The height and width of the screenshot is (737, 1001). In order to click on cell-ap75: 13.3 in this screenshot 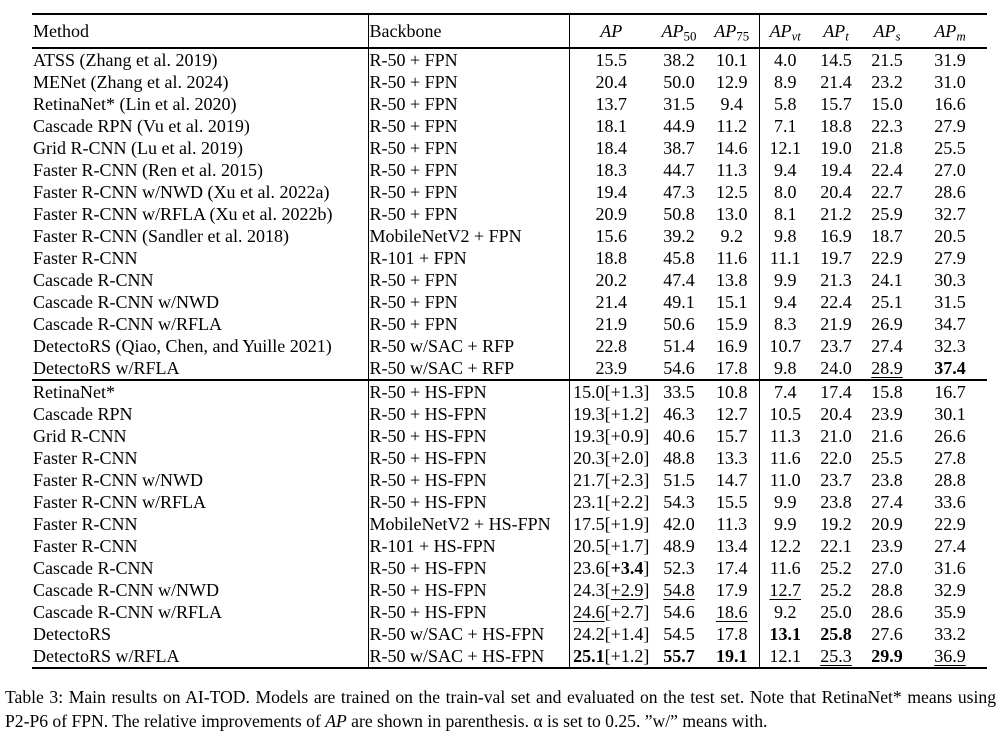, I will do `click(732, 458)`.